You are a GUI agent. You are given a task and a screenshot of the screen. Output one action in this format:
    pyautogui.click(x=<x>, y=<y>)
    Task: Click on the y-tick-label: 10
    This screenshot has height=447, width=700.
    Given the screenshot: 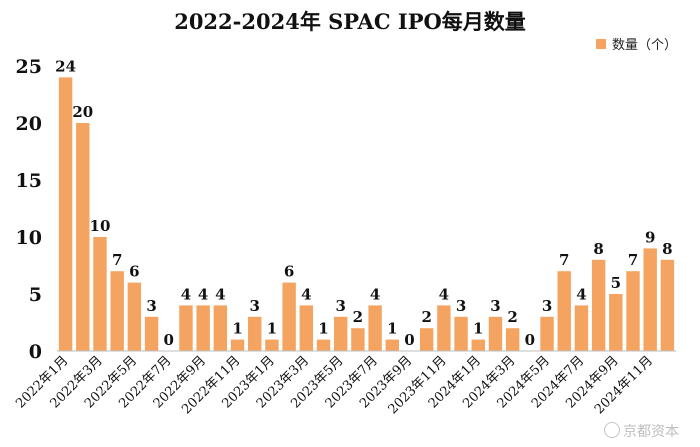 What is the action you would take?
    pyautogui.click(x=29, y=238)
    